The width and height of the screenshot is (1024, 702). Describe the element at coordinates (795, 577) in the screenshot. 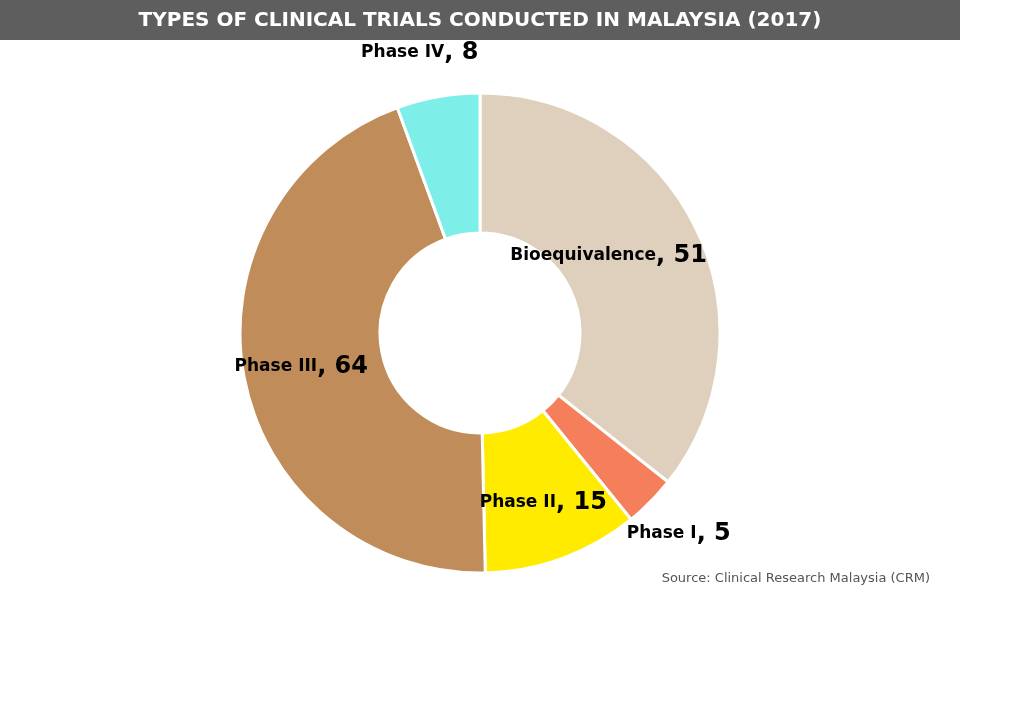

I see `source-note: Source: Clinical Research Malaysia (CRM)` at that location.